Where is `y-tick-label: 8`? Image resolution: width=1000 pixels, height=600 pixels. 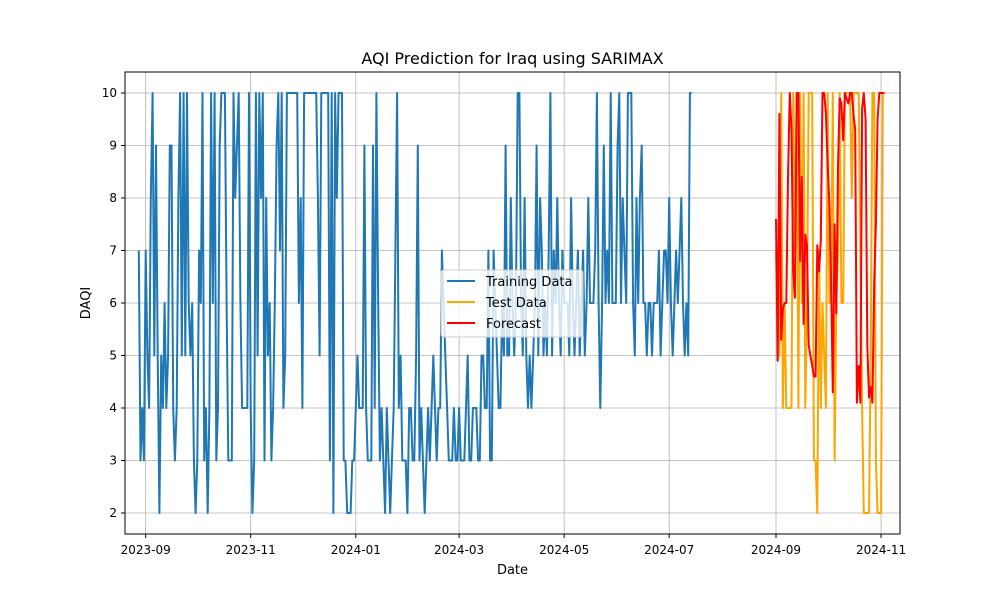
y-tick-label: 8 is located at coordinates (113, 198).